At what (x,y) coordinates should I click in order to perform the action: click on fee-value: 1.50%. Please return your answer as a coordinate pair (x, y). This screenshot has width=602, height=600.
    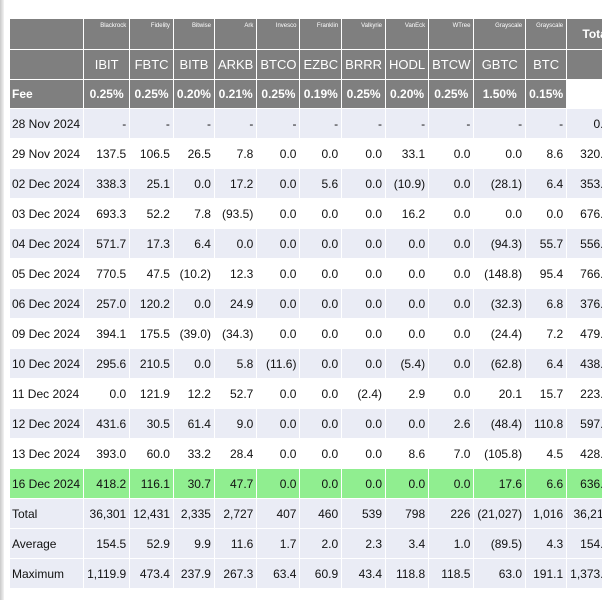
    Looking at the image, I should click on (500, 94).